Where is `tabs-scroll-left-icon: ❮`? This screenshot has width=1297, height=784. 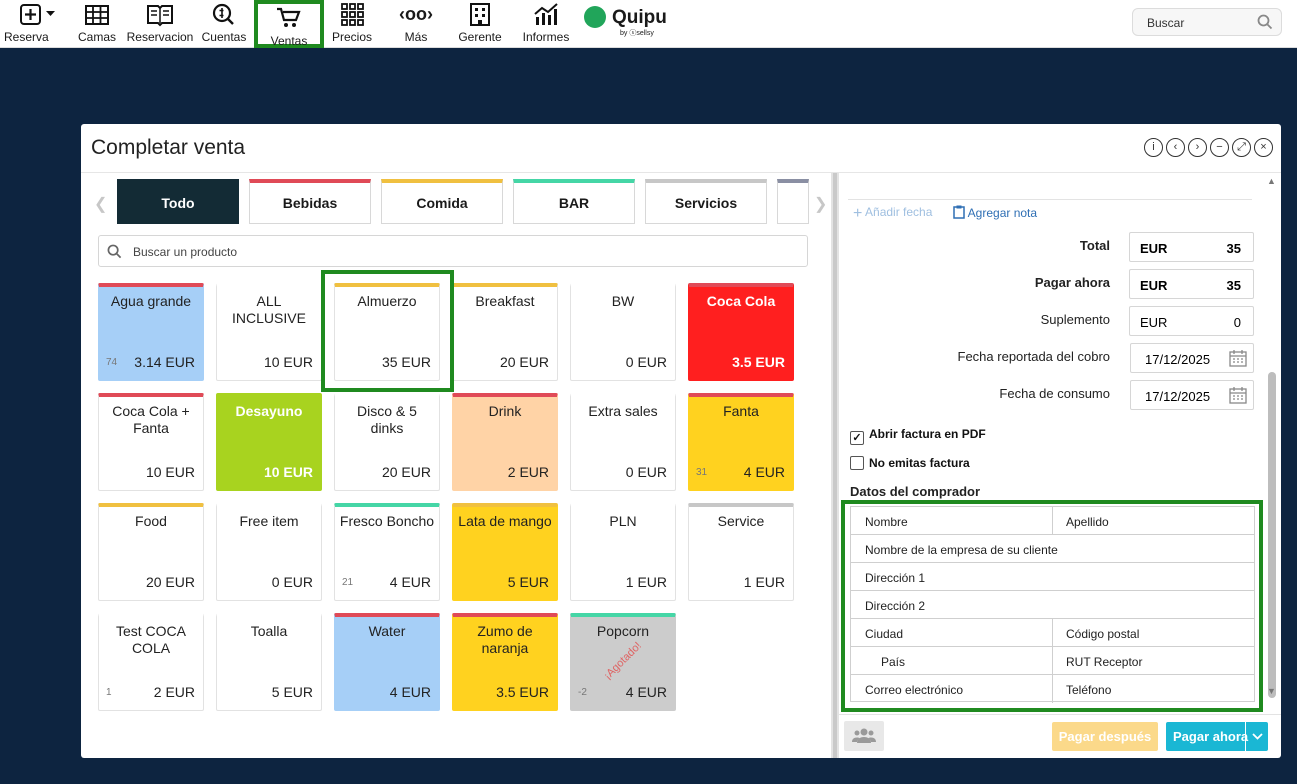
tabs-scroll-left-icon: ❮ is located at coordinates (101, 204).